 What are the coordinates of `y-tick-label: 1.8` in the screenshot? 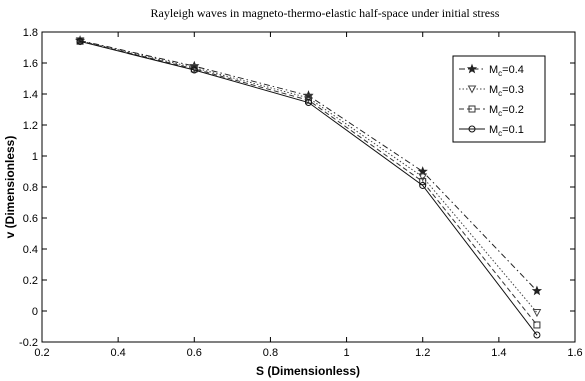 It's located at (30, 33).